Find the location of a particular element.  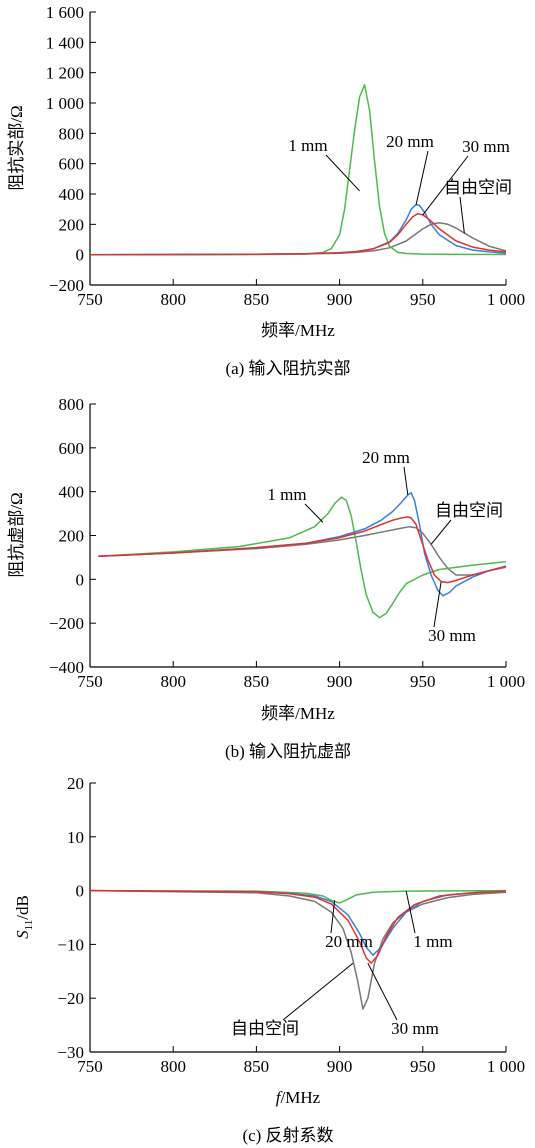

y-tick-label: 1 200 is located at coordinates (65, 73).